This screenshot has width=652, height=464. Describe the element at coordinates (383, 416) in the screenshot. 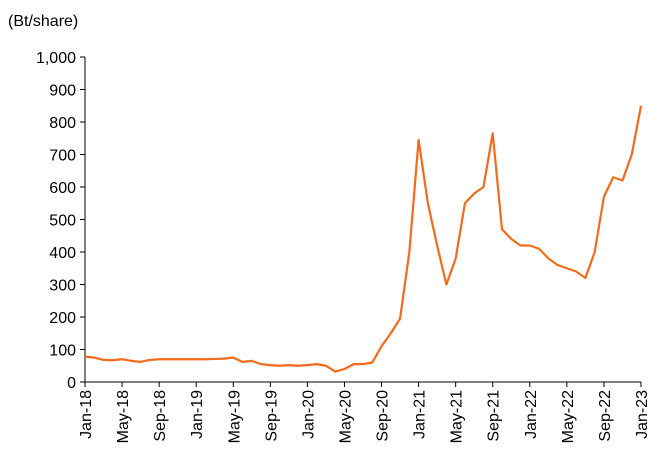

I see `x-tick-label: Sep-20` at that location.